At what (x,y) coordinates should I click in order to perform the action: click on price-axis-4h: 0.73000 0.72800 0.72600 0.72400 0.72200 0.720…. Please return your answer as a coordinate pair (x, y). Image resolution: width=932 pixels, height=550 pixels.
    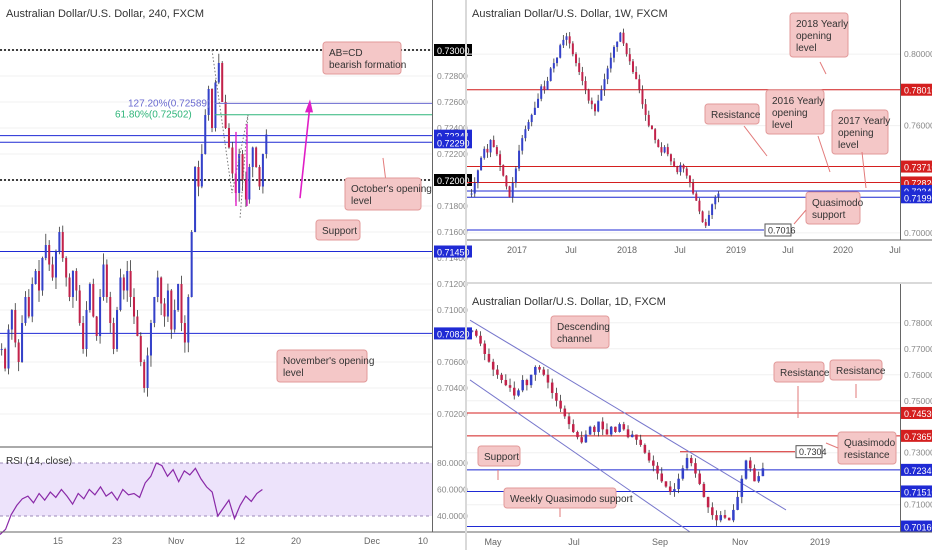
    Looking at the image, I should click on (453, 231).